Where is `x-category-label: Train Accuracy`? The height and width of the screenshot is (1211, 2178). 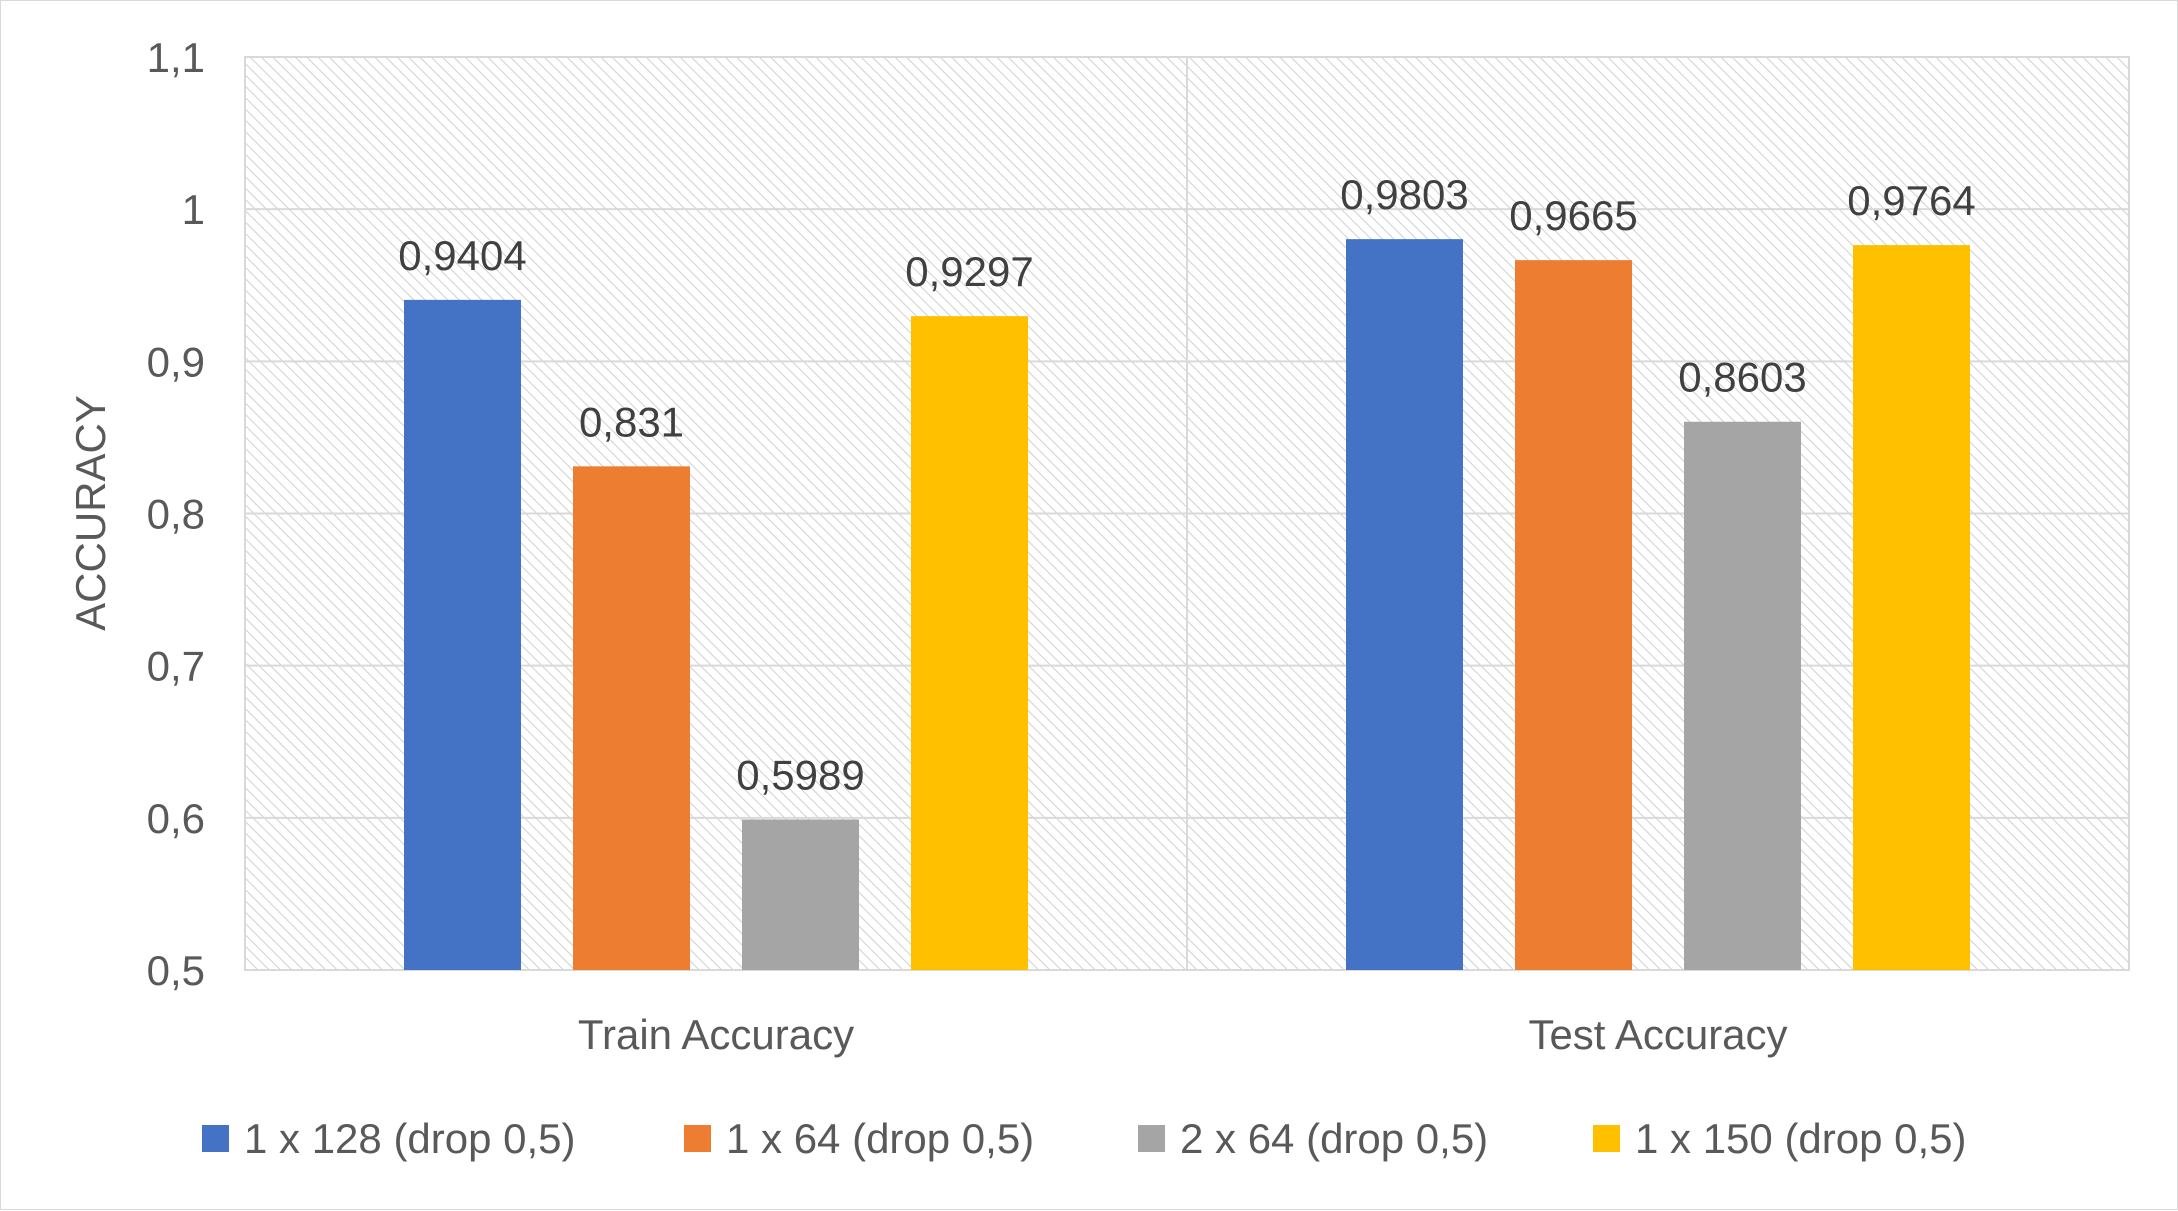 x-category-label: Train Accuracy is located at coordinates (716, 1034).